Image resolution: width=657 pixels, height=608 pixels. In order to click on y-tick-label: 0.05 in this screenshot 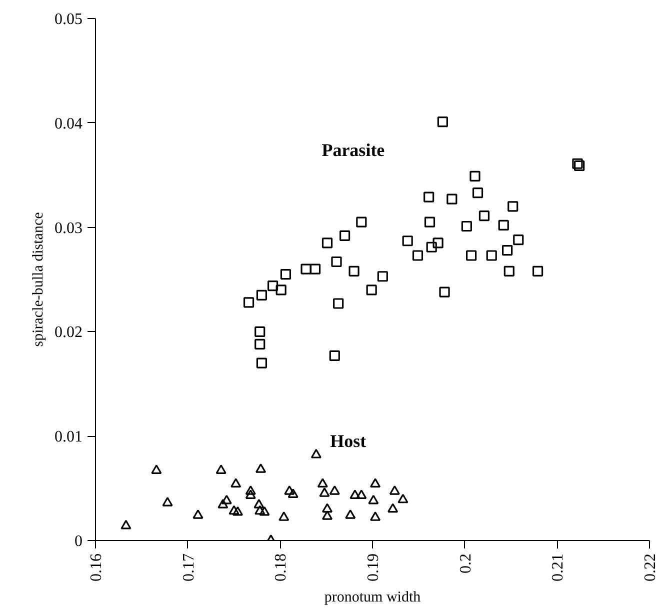, I will do `click(68, 19)`.